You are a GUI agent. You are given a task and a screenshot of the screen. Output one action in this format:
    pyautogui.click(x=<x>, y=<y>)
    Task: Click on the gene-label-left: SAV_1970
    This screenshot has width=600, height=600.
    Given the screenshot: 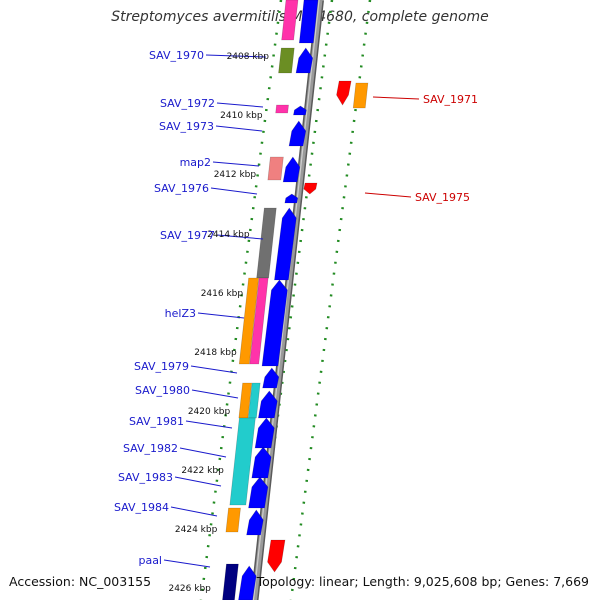 What is the action you would take?
    pyautogui.click(x=176, y=55)
    